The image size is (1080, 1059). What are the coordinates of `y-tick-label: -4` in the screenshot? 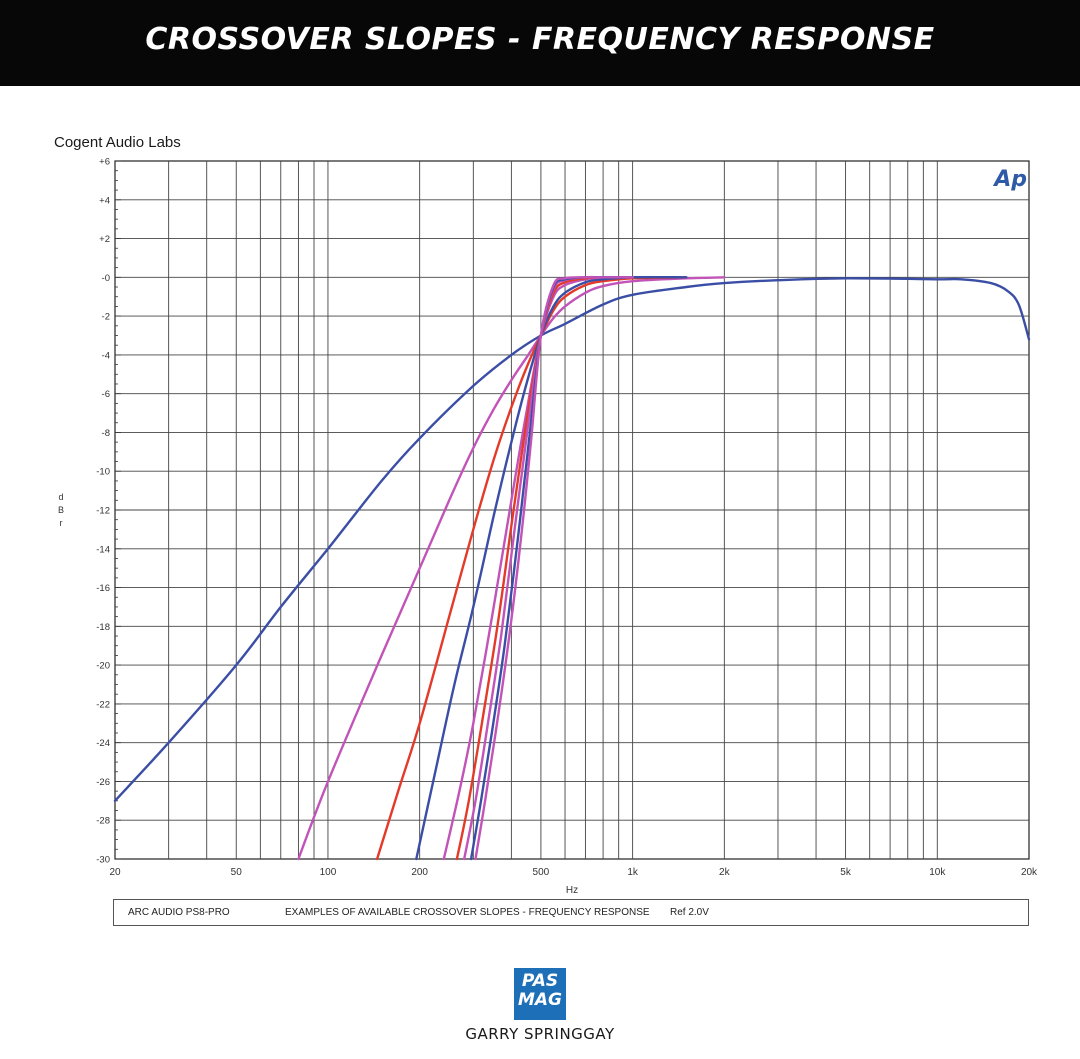 It's located at (106, 355).